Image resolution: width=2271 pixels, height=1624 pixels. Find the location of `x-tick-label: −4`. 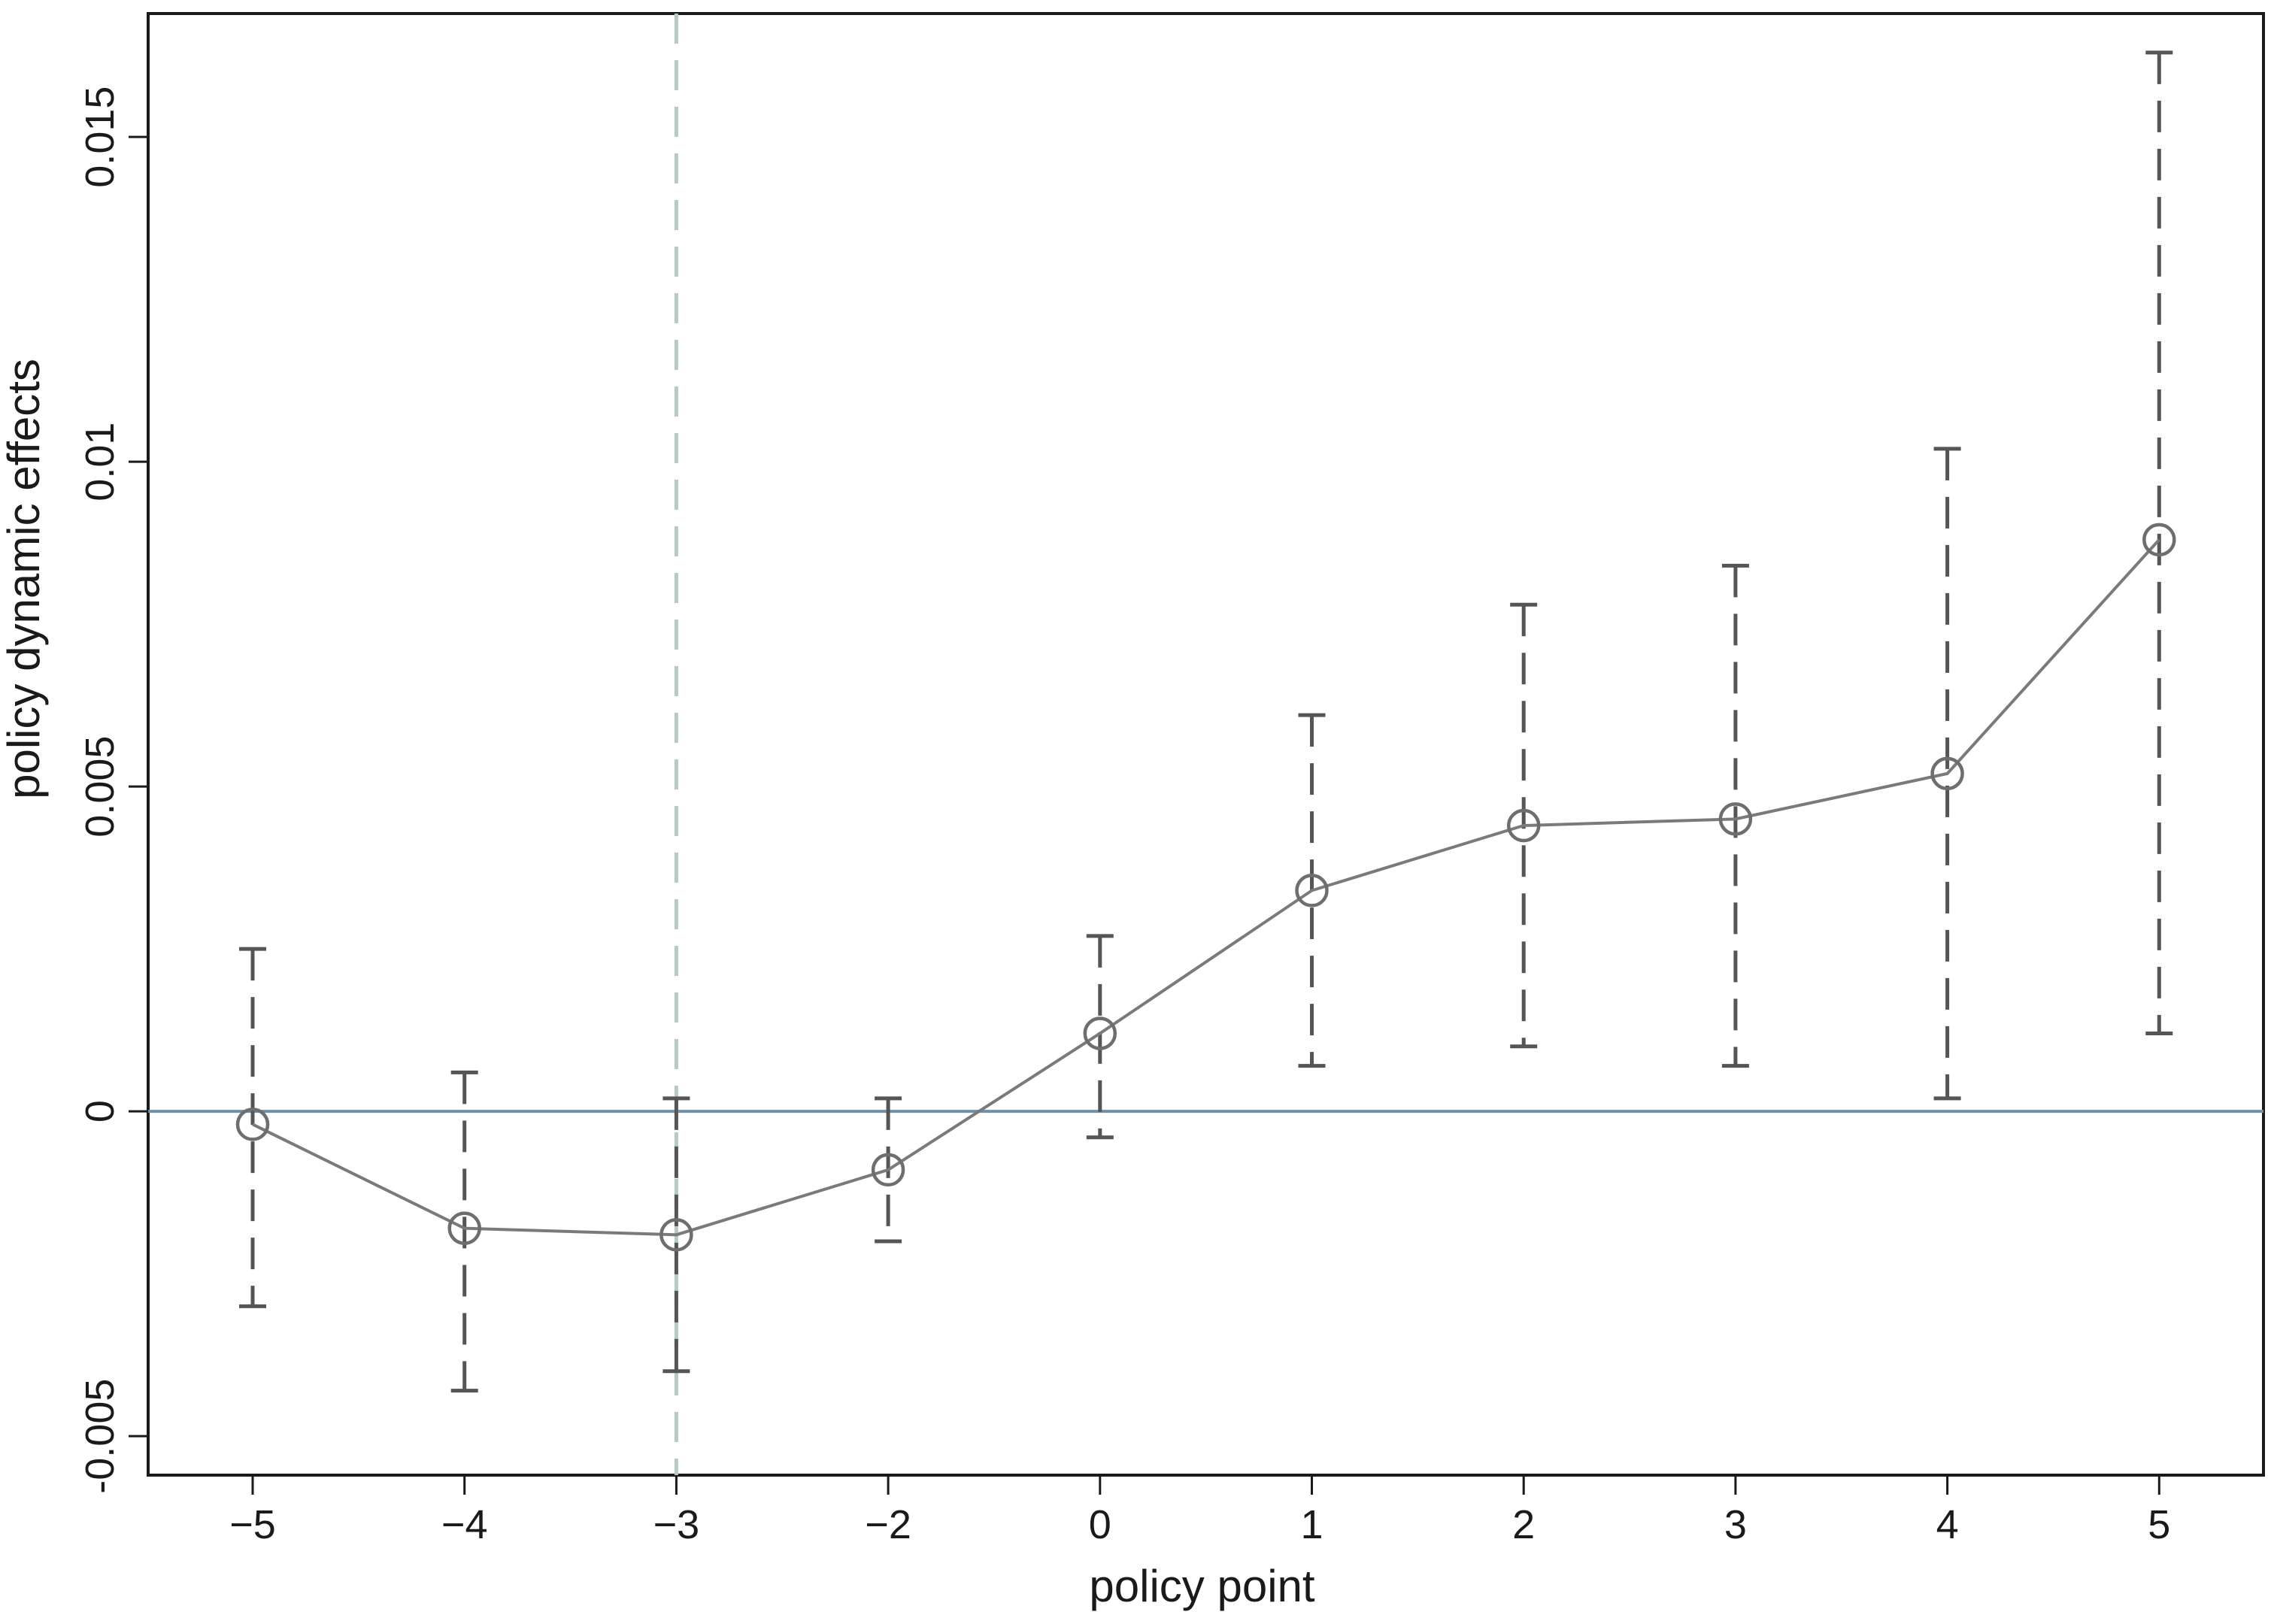

x-tick-label: −4 is located at coordinates (464, 1524).